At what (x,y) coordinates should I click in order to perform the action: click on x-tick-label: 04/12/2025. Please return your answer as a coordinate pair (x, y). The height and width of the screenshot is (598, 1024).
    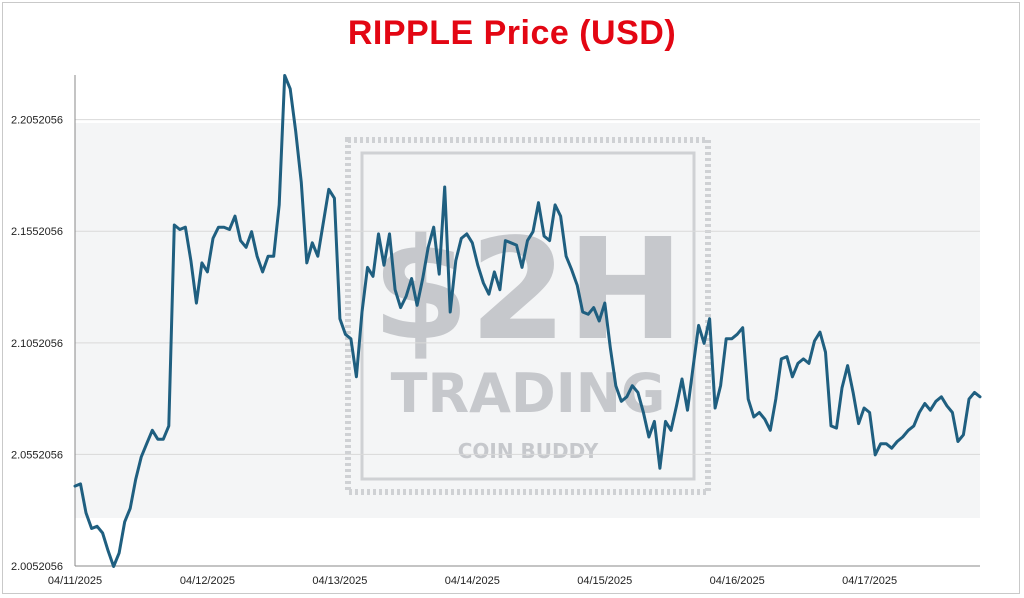
    Looking at the image, I should click on (207, 581).